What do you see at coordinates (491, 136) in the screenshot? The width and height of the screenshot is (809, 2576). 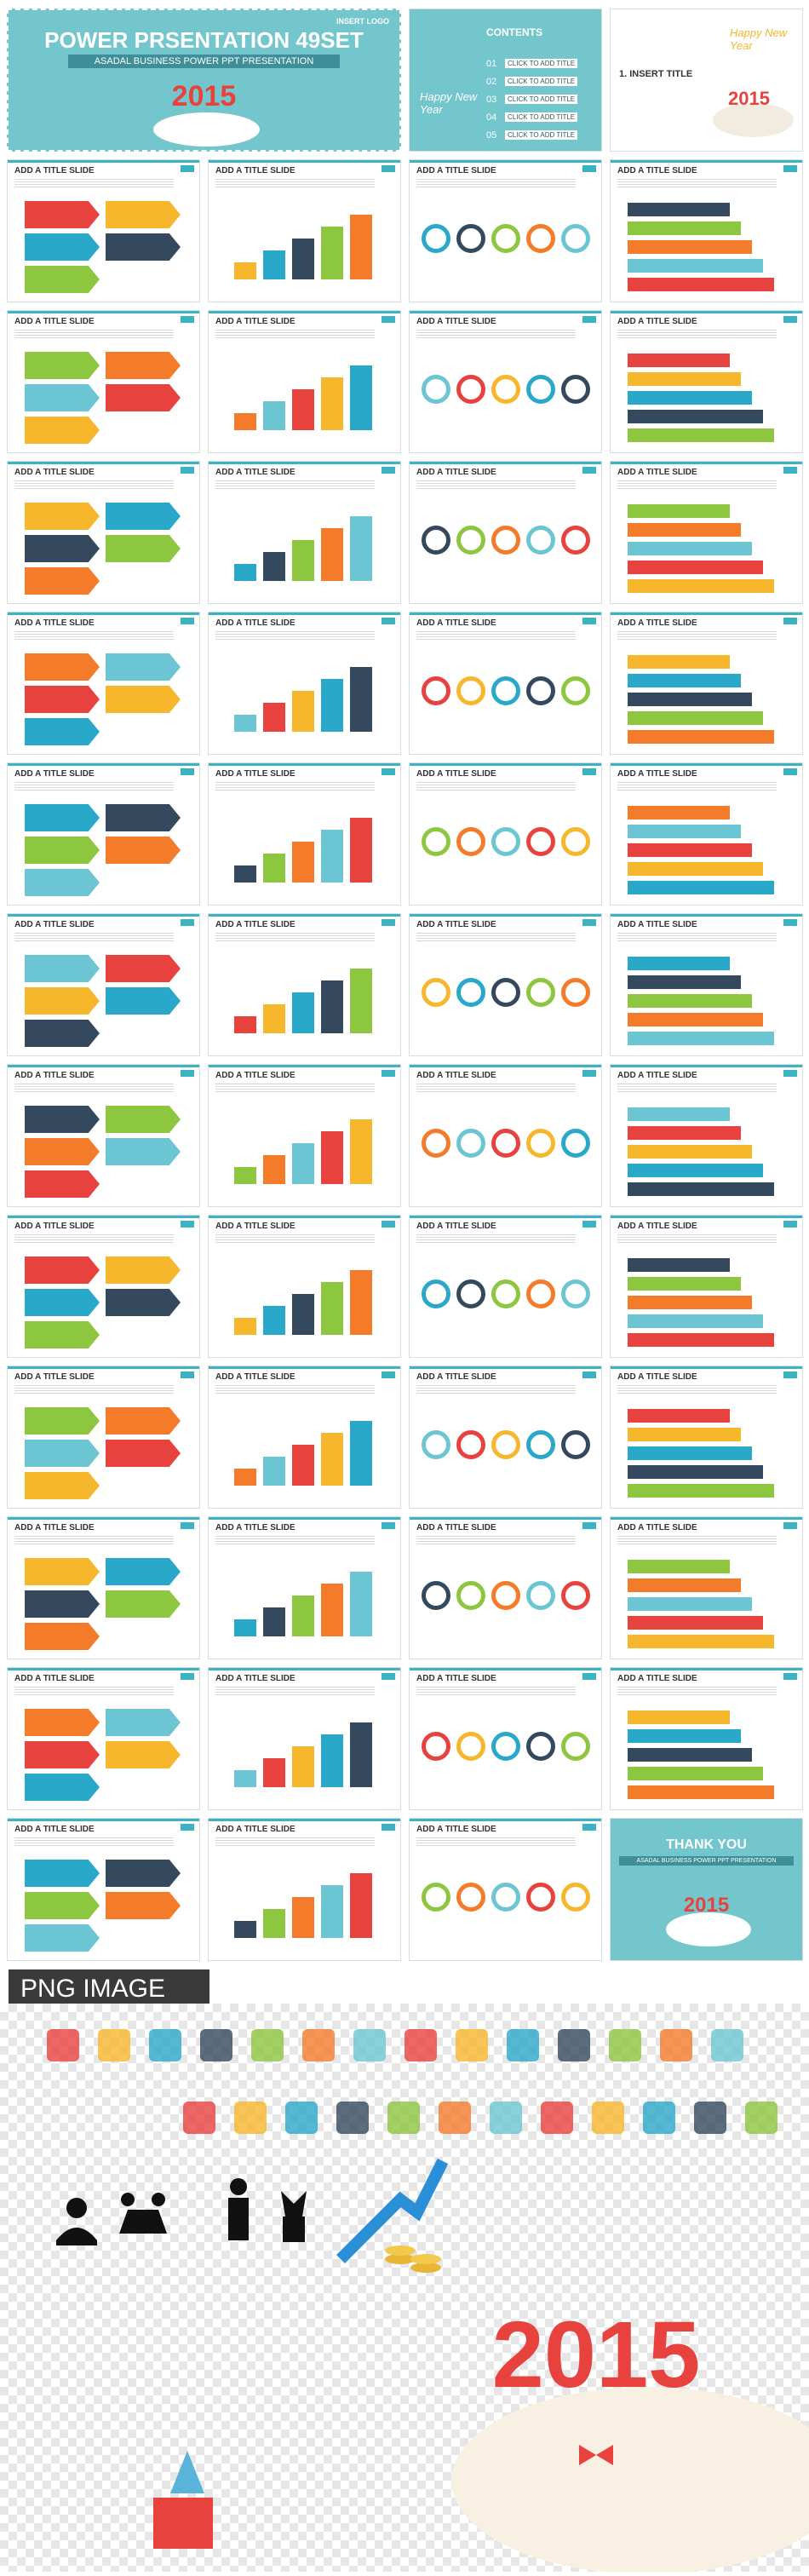 I see `contents-number: 05` at bounding box center [491, 136].